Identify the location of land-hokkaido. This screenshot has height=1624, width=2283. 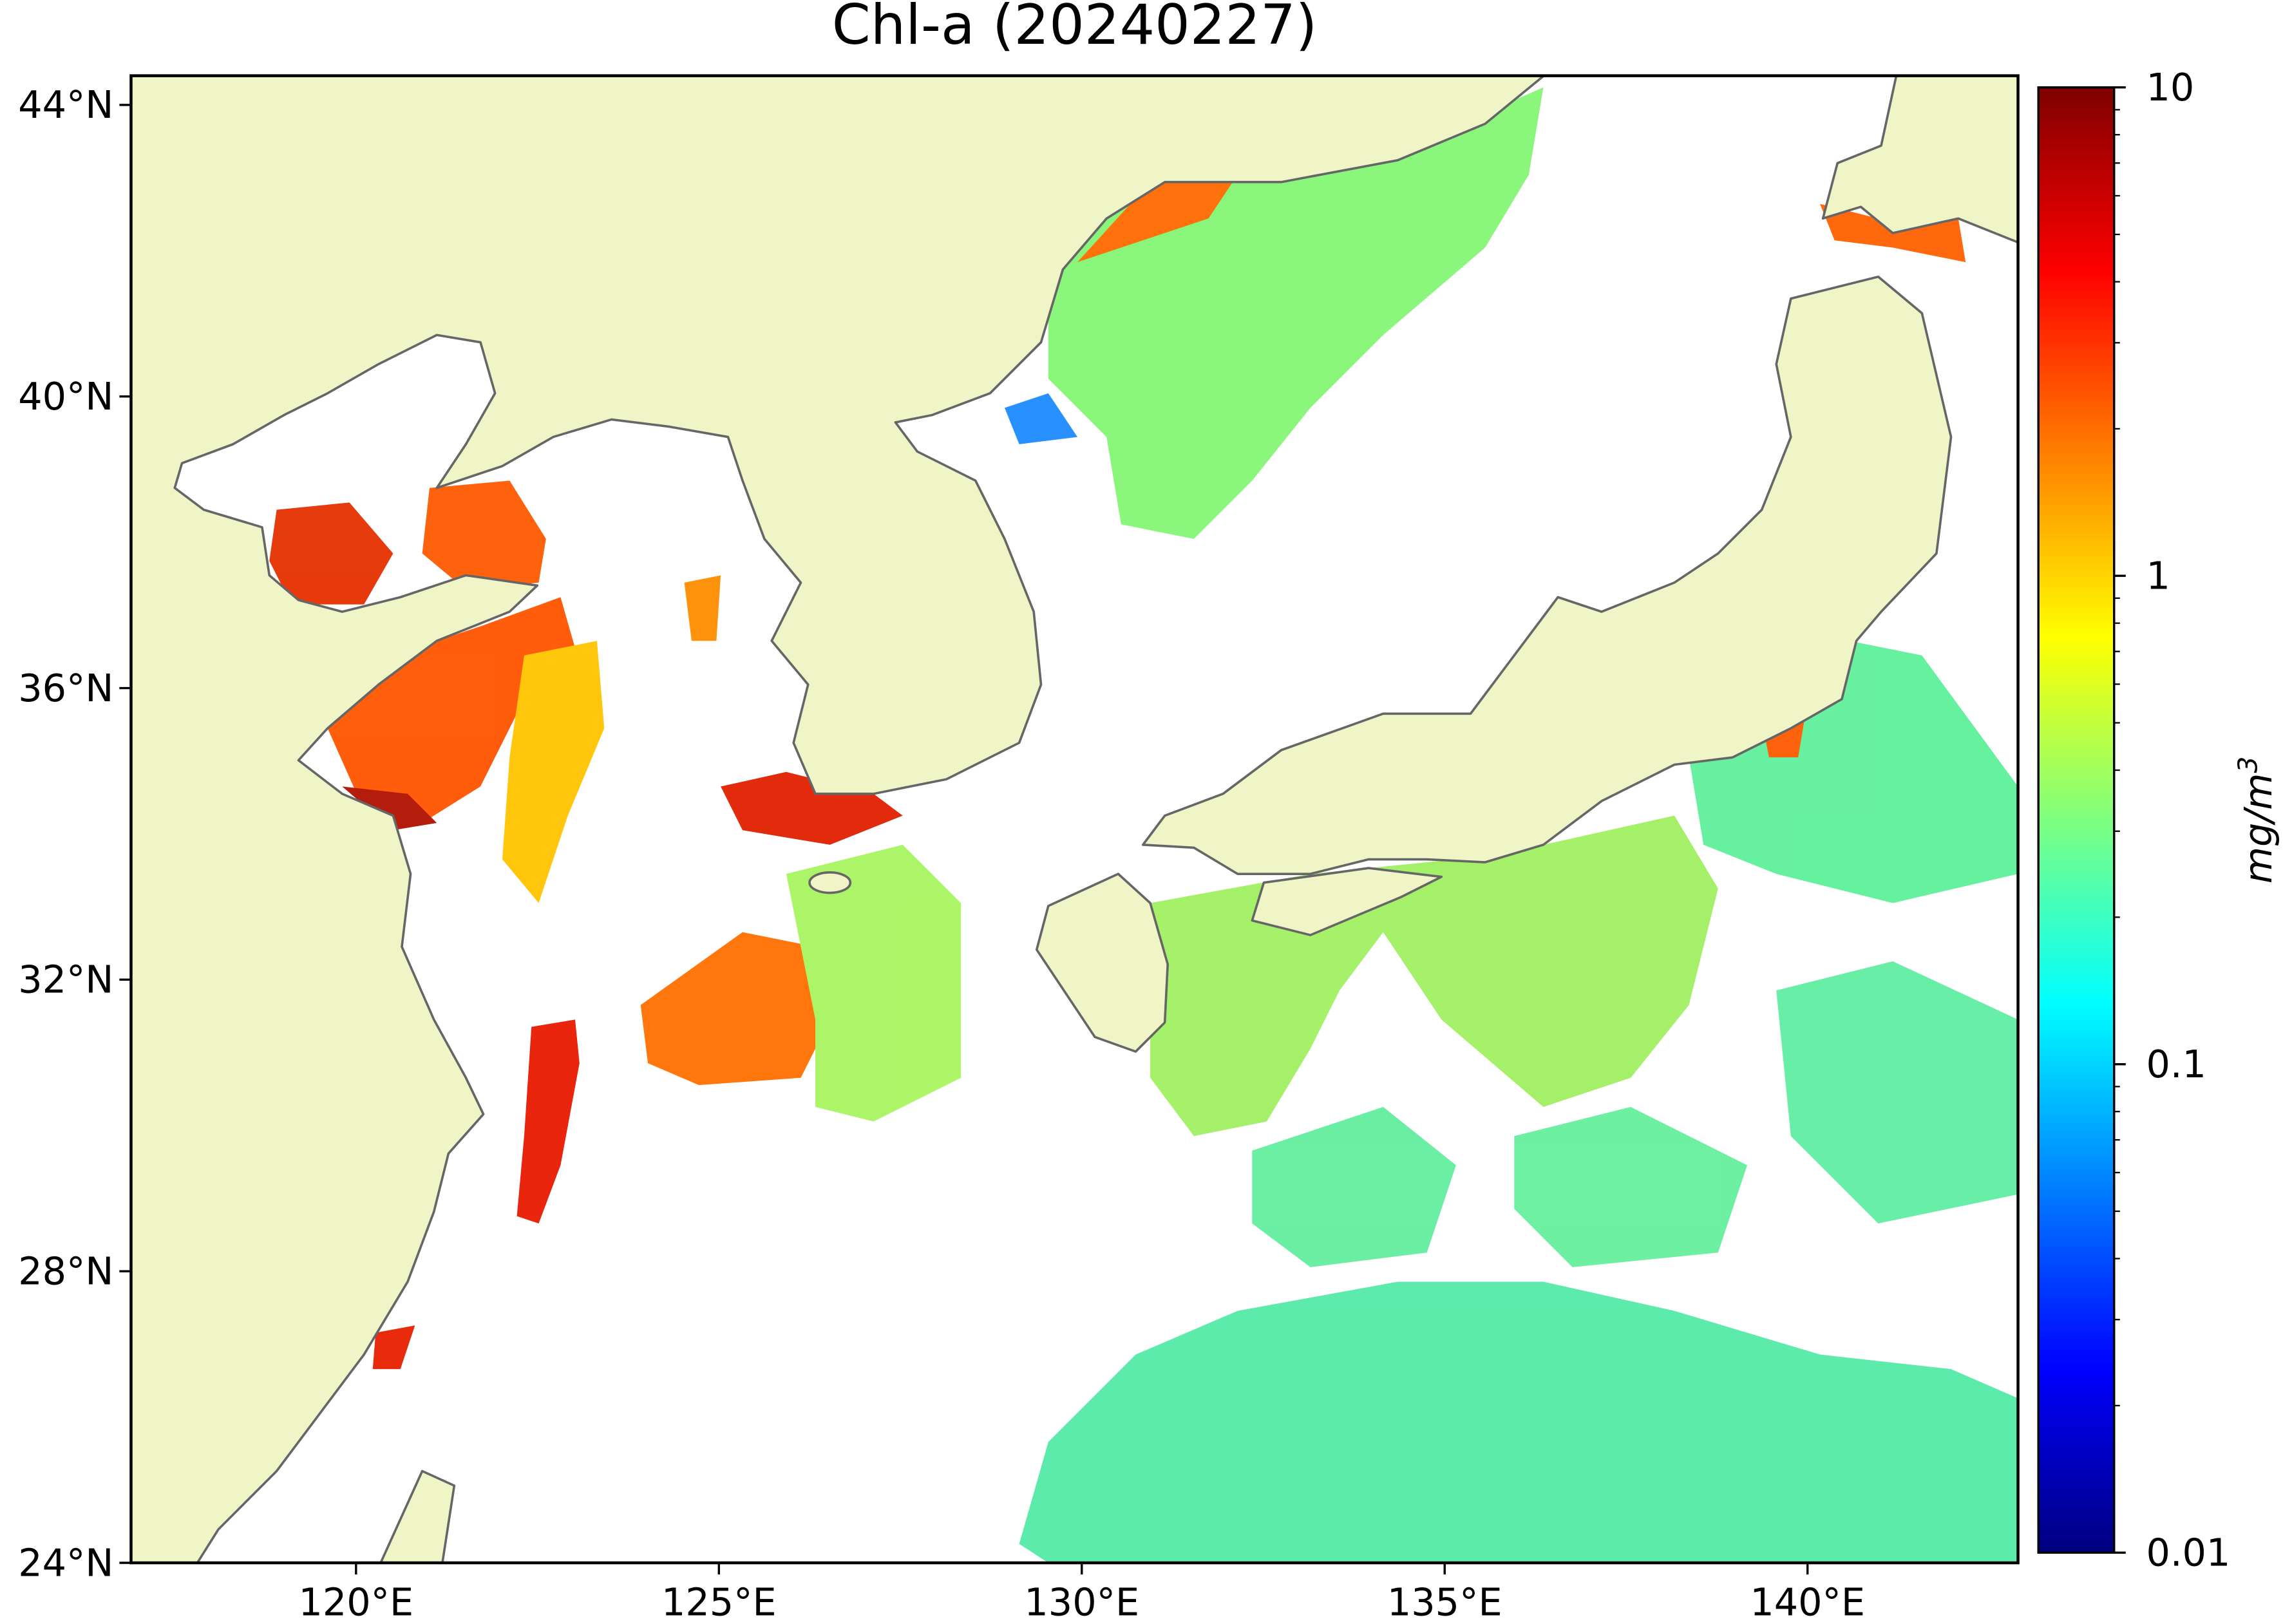
(1919, 160).